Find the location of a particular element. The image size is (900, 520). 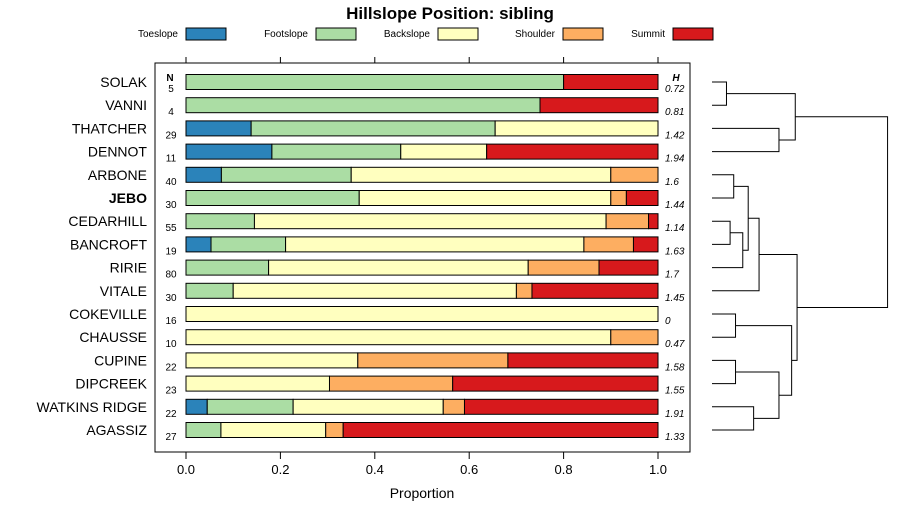

bar-watkins-ridge-backslope is located at coordinates (368, 406).